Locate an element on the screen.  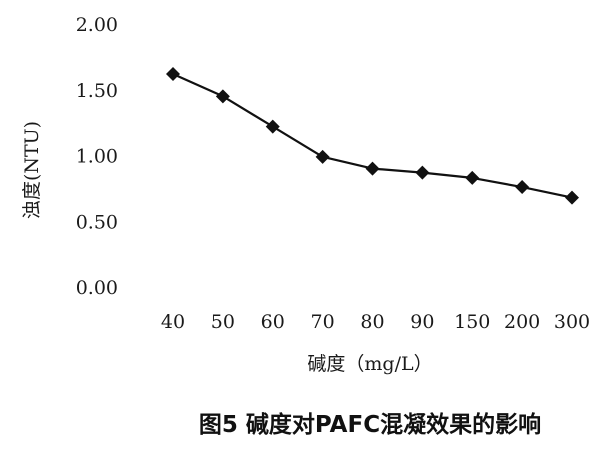
x-tick-label: 40 is located at coordinates (173, 322).